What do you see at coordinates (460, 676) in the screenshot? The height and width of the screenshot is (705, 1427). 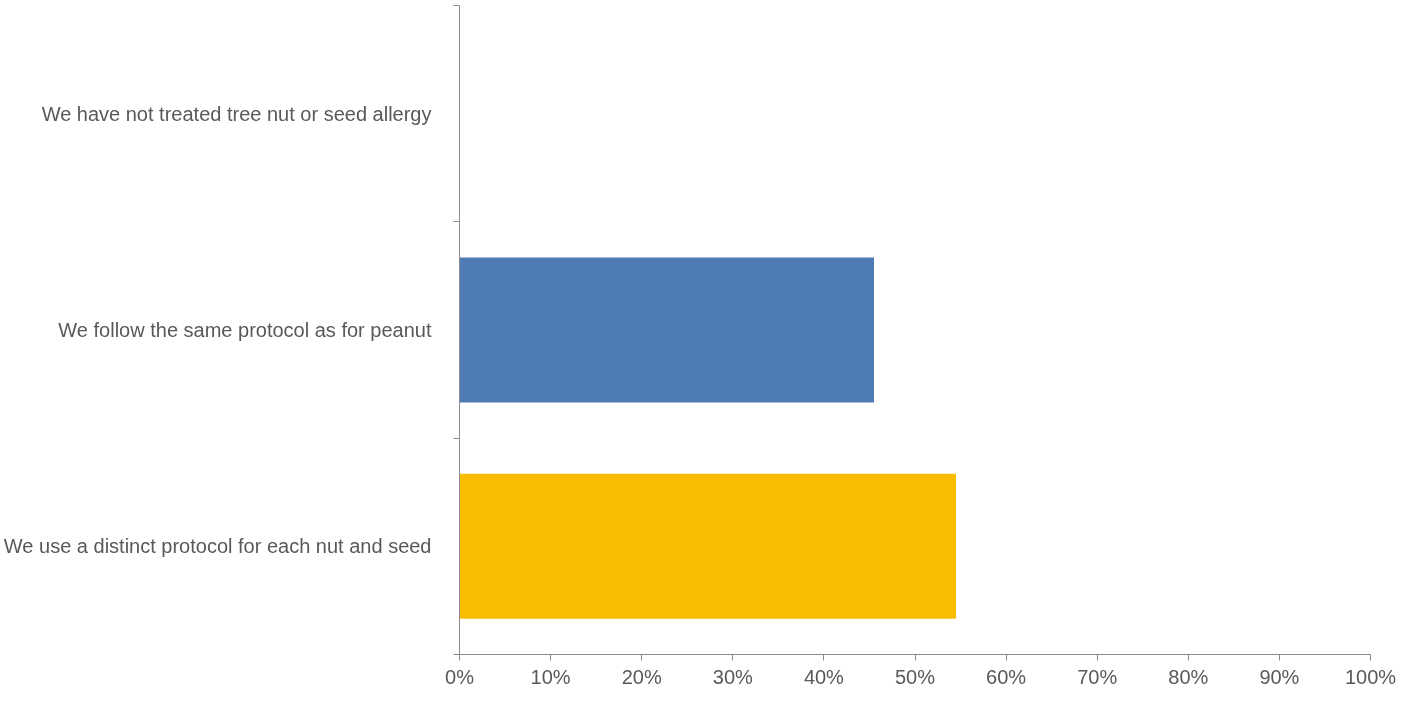 I see `x-tick-label: 0%` at bounding box center [460, 676].